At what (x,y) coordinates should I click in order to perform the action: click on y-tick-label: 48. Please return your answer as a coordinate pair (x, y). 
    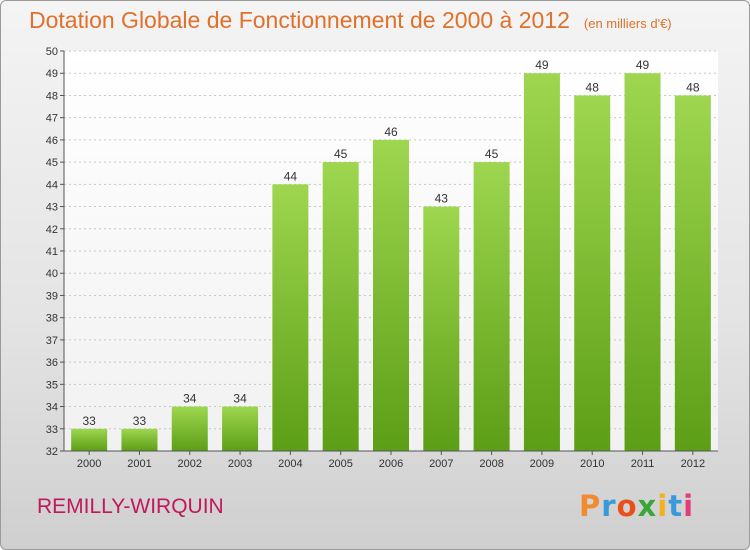
    Looking at the image, I should click on (52, 96).